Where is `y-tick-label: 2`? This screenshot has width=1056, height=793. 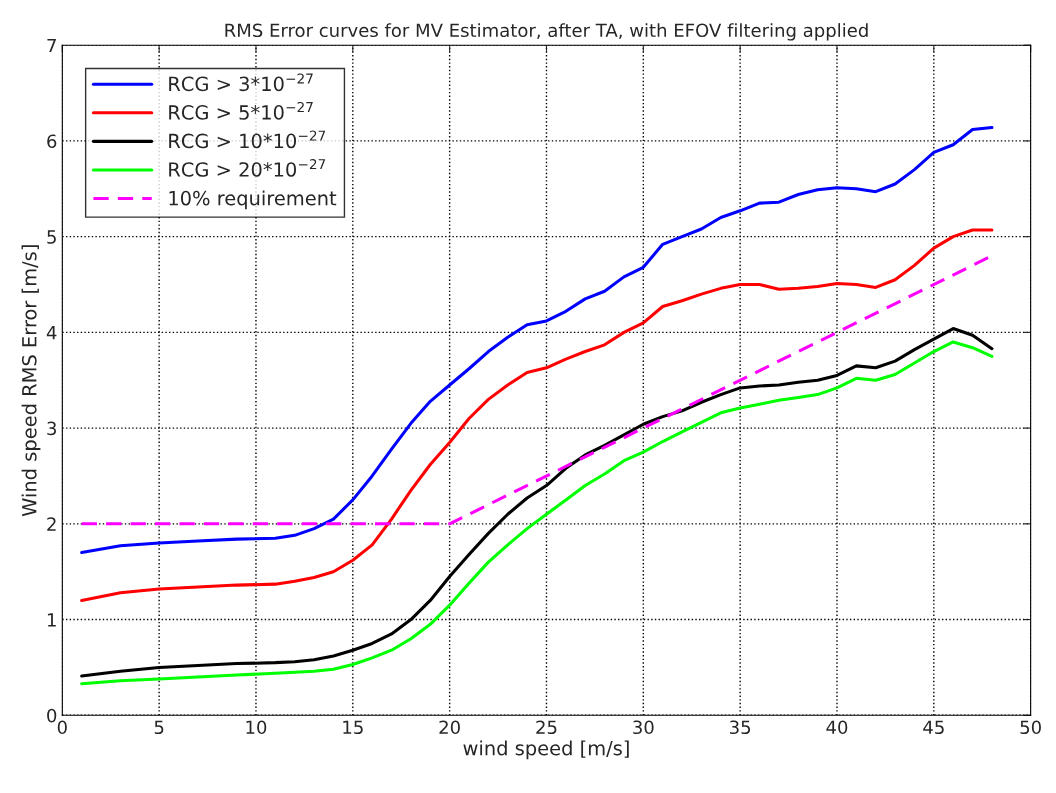 y-tick-label: 2 is located at coordinates (51, 524).